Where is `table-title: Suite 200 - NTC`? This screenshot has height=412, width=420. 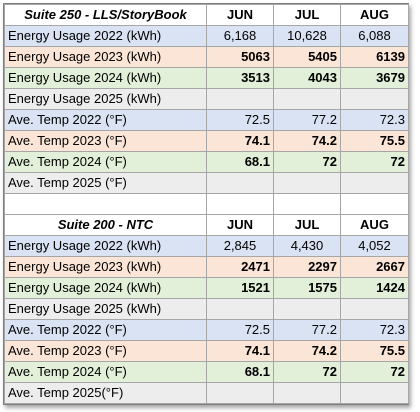
table-title: Suite 200 - NTC is located at coordinates (105, 225).